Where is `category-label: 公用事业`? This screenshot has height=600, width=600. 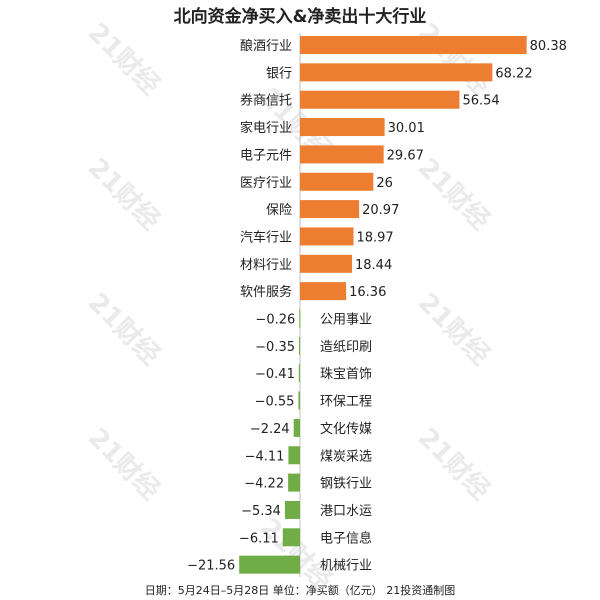 category-label: 公用事业 is located at coordinates (346, 320).